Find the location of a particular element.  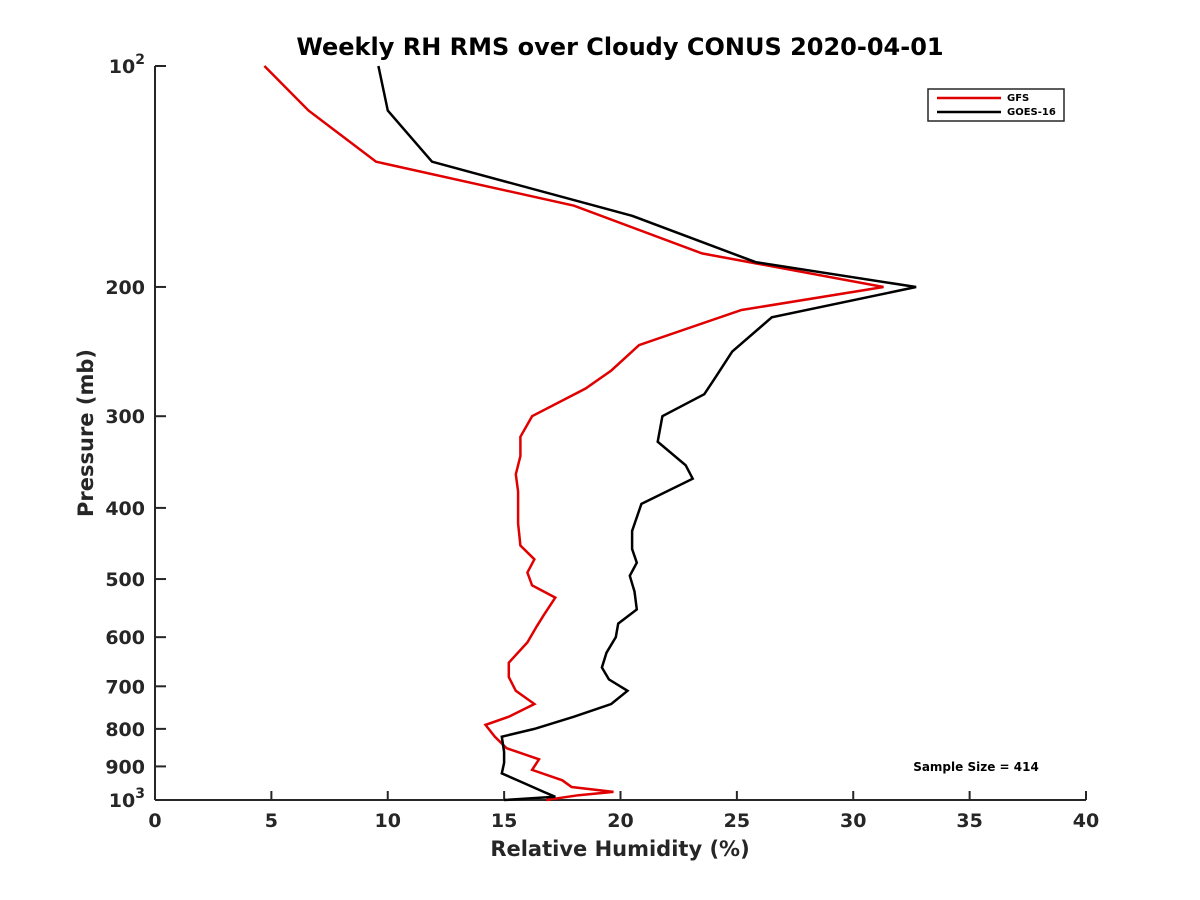

x-tick-label: 20 is located at coordinates (620, 821).